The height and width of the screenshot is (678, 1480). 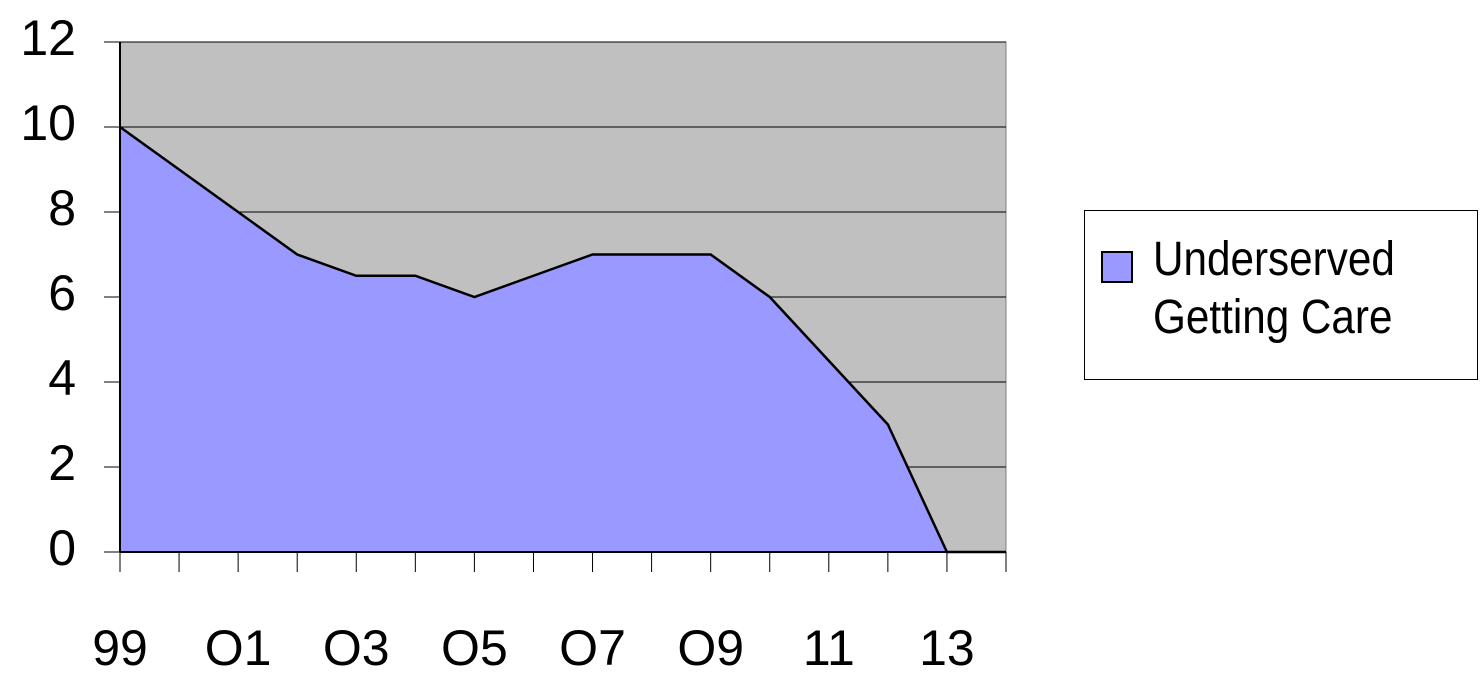 I want to click on y-tick-label: 2, so click(x=62, y=463).